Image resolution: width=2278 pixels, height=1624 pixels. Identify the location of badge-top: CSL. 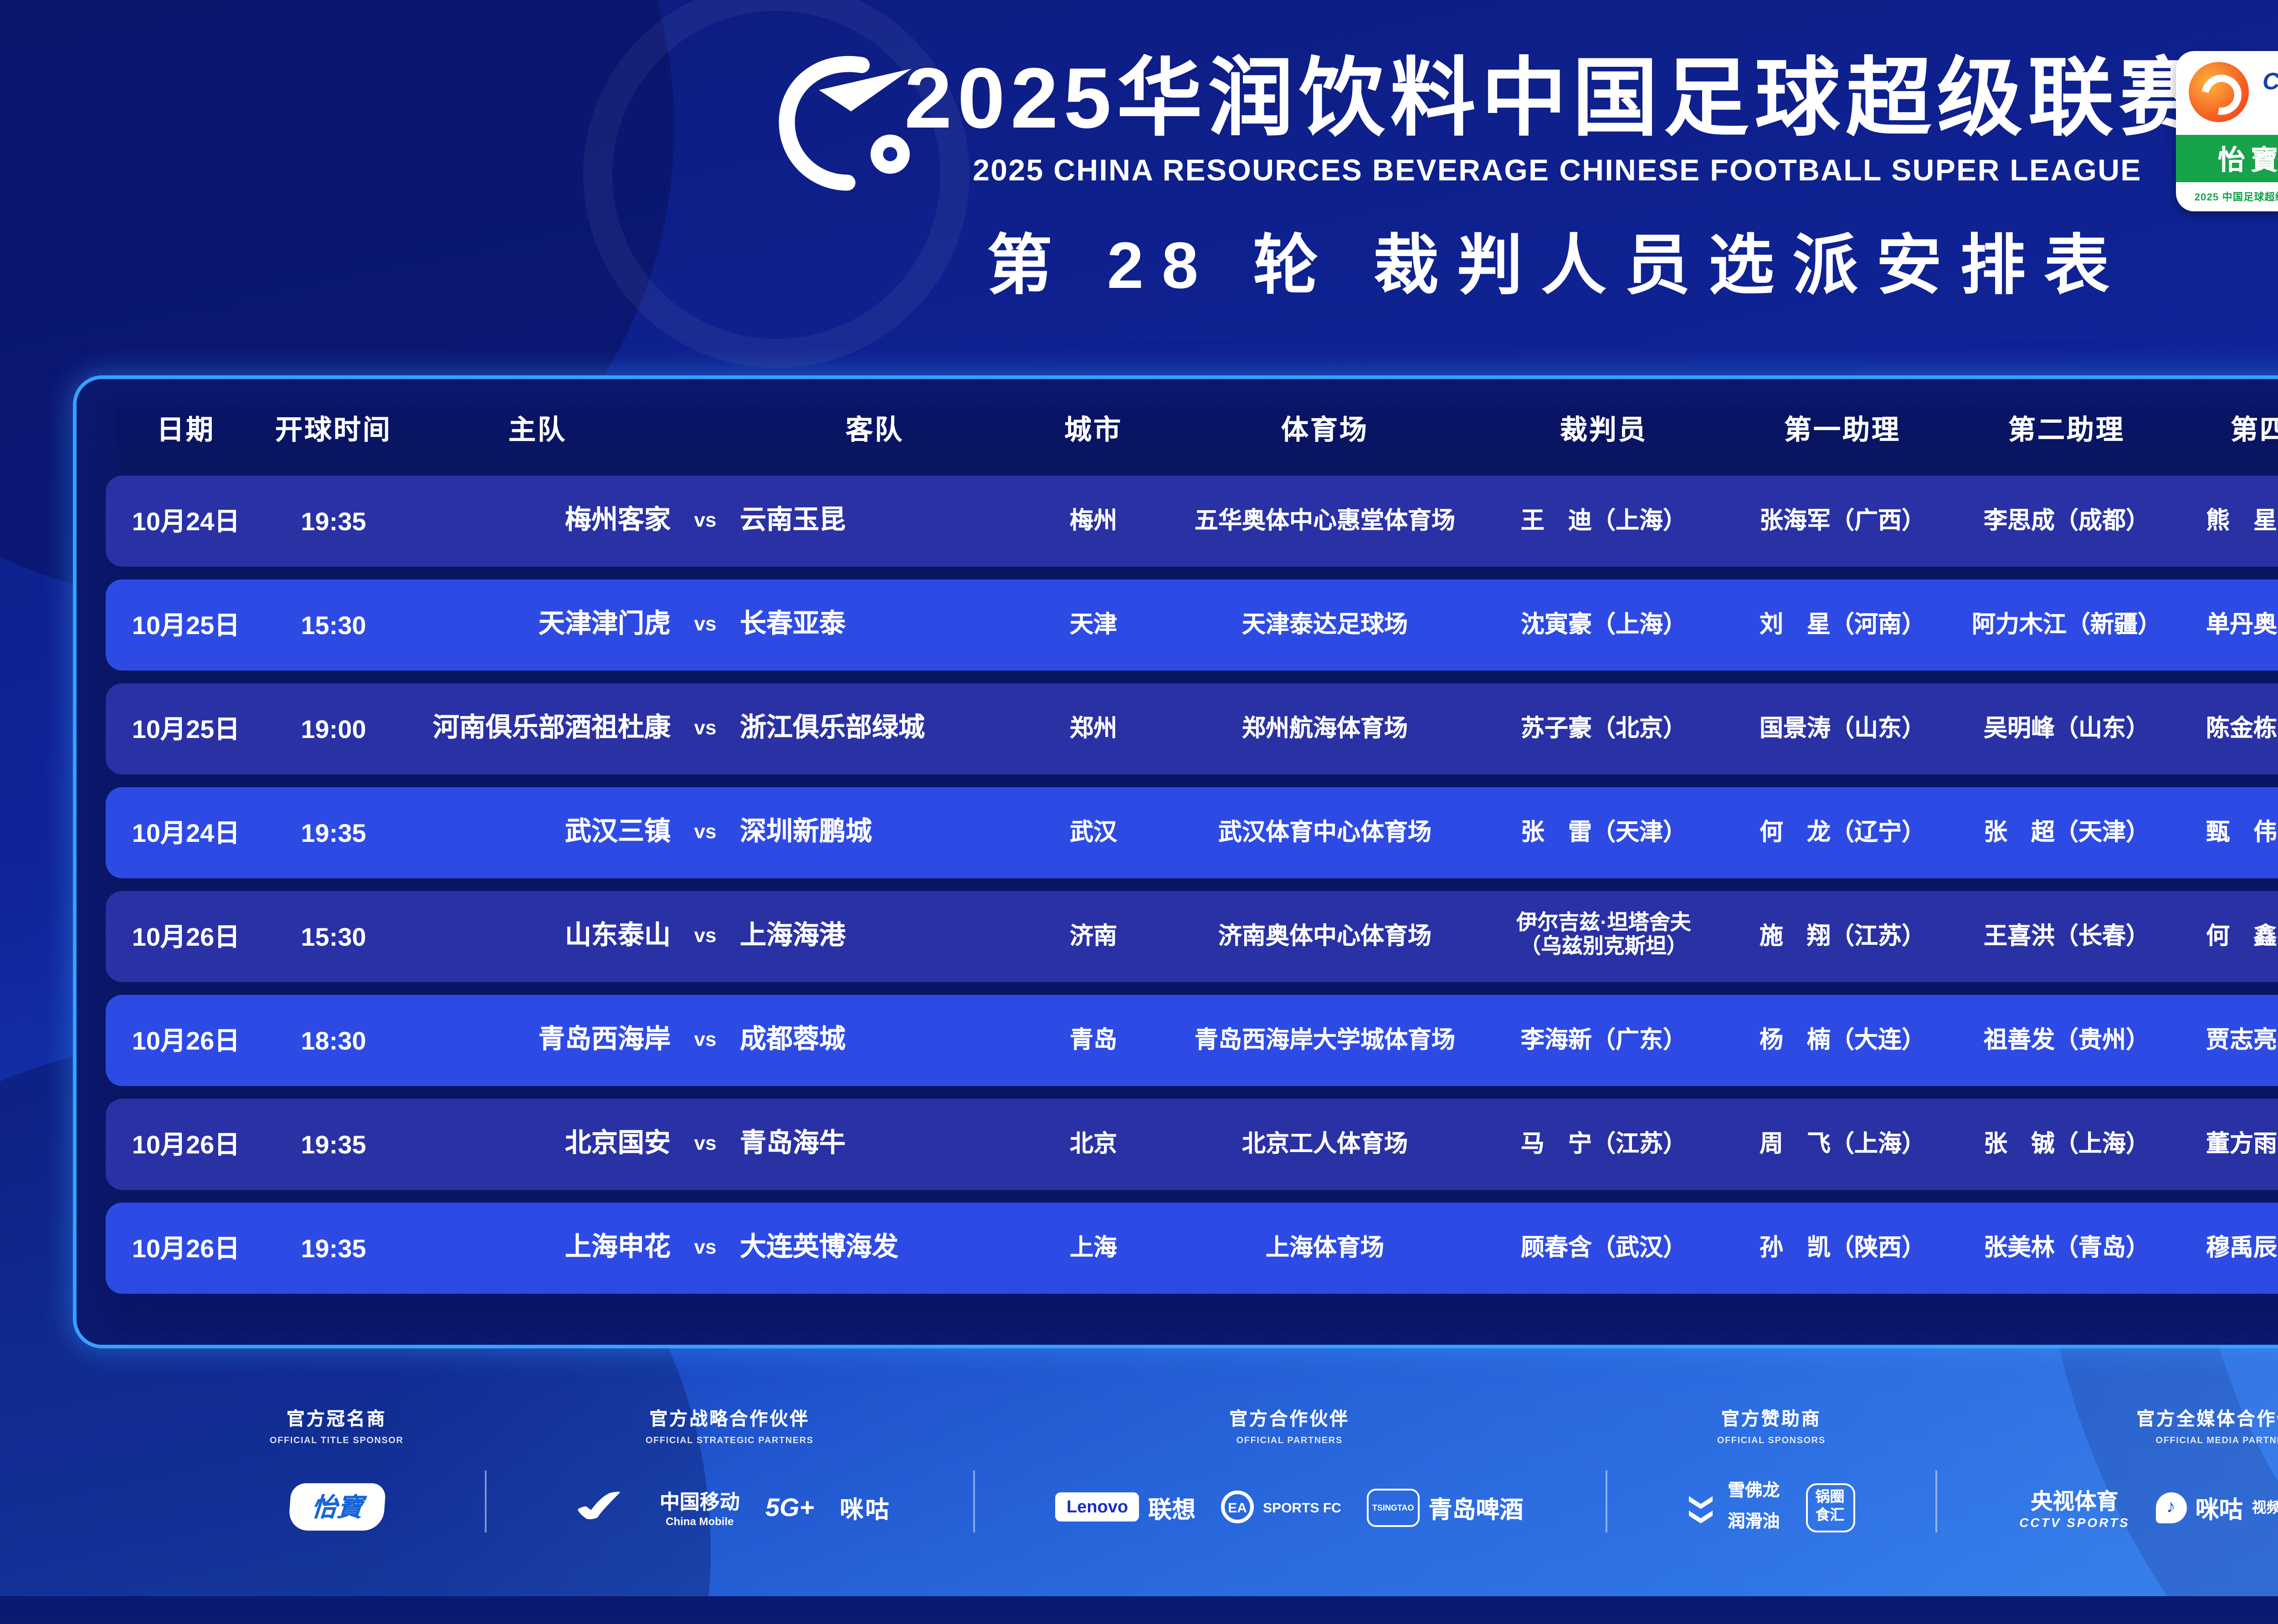
(2227, 93).